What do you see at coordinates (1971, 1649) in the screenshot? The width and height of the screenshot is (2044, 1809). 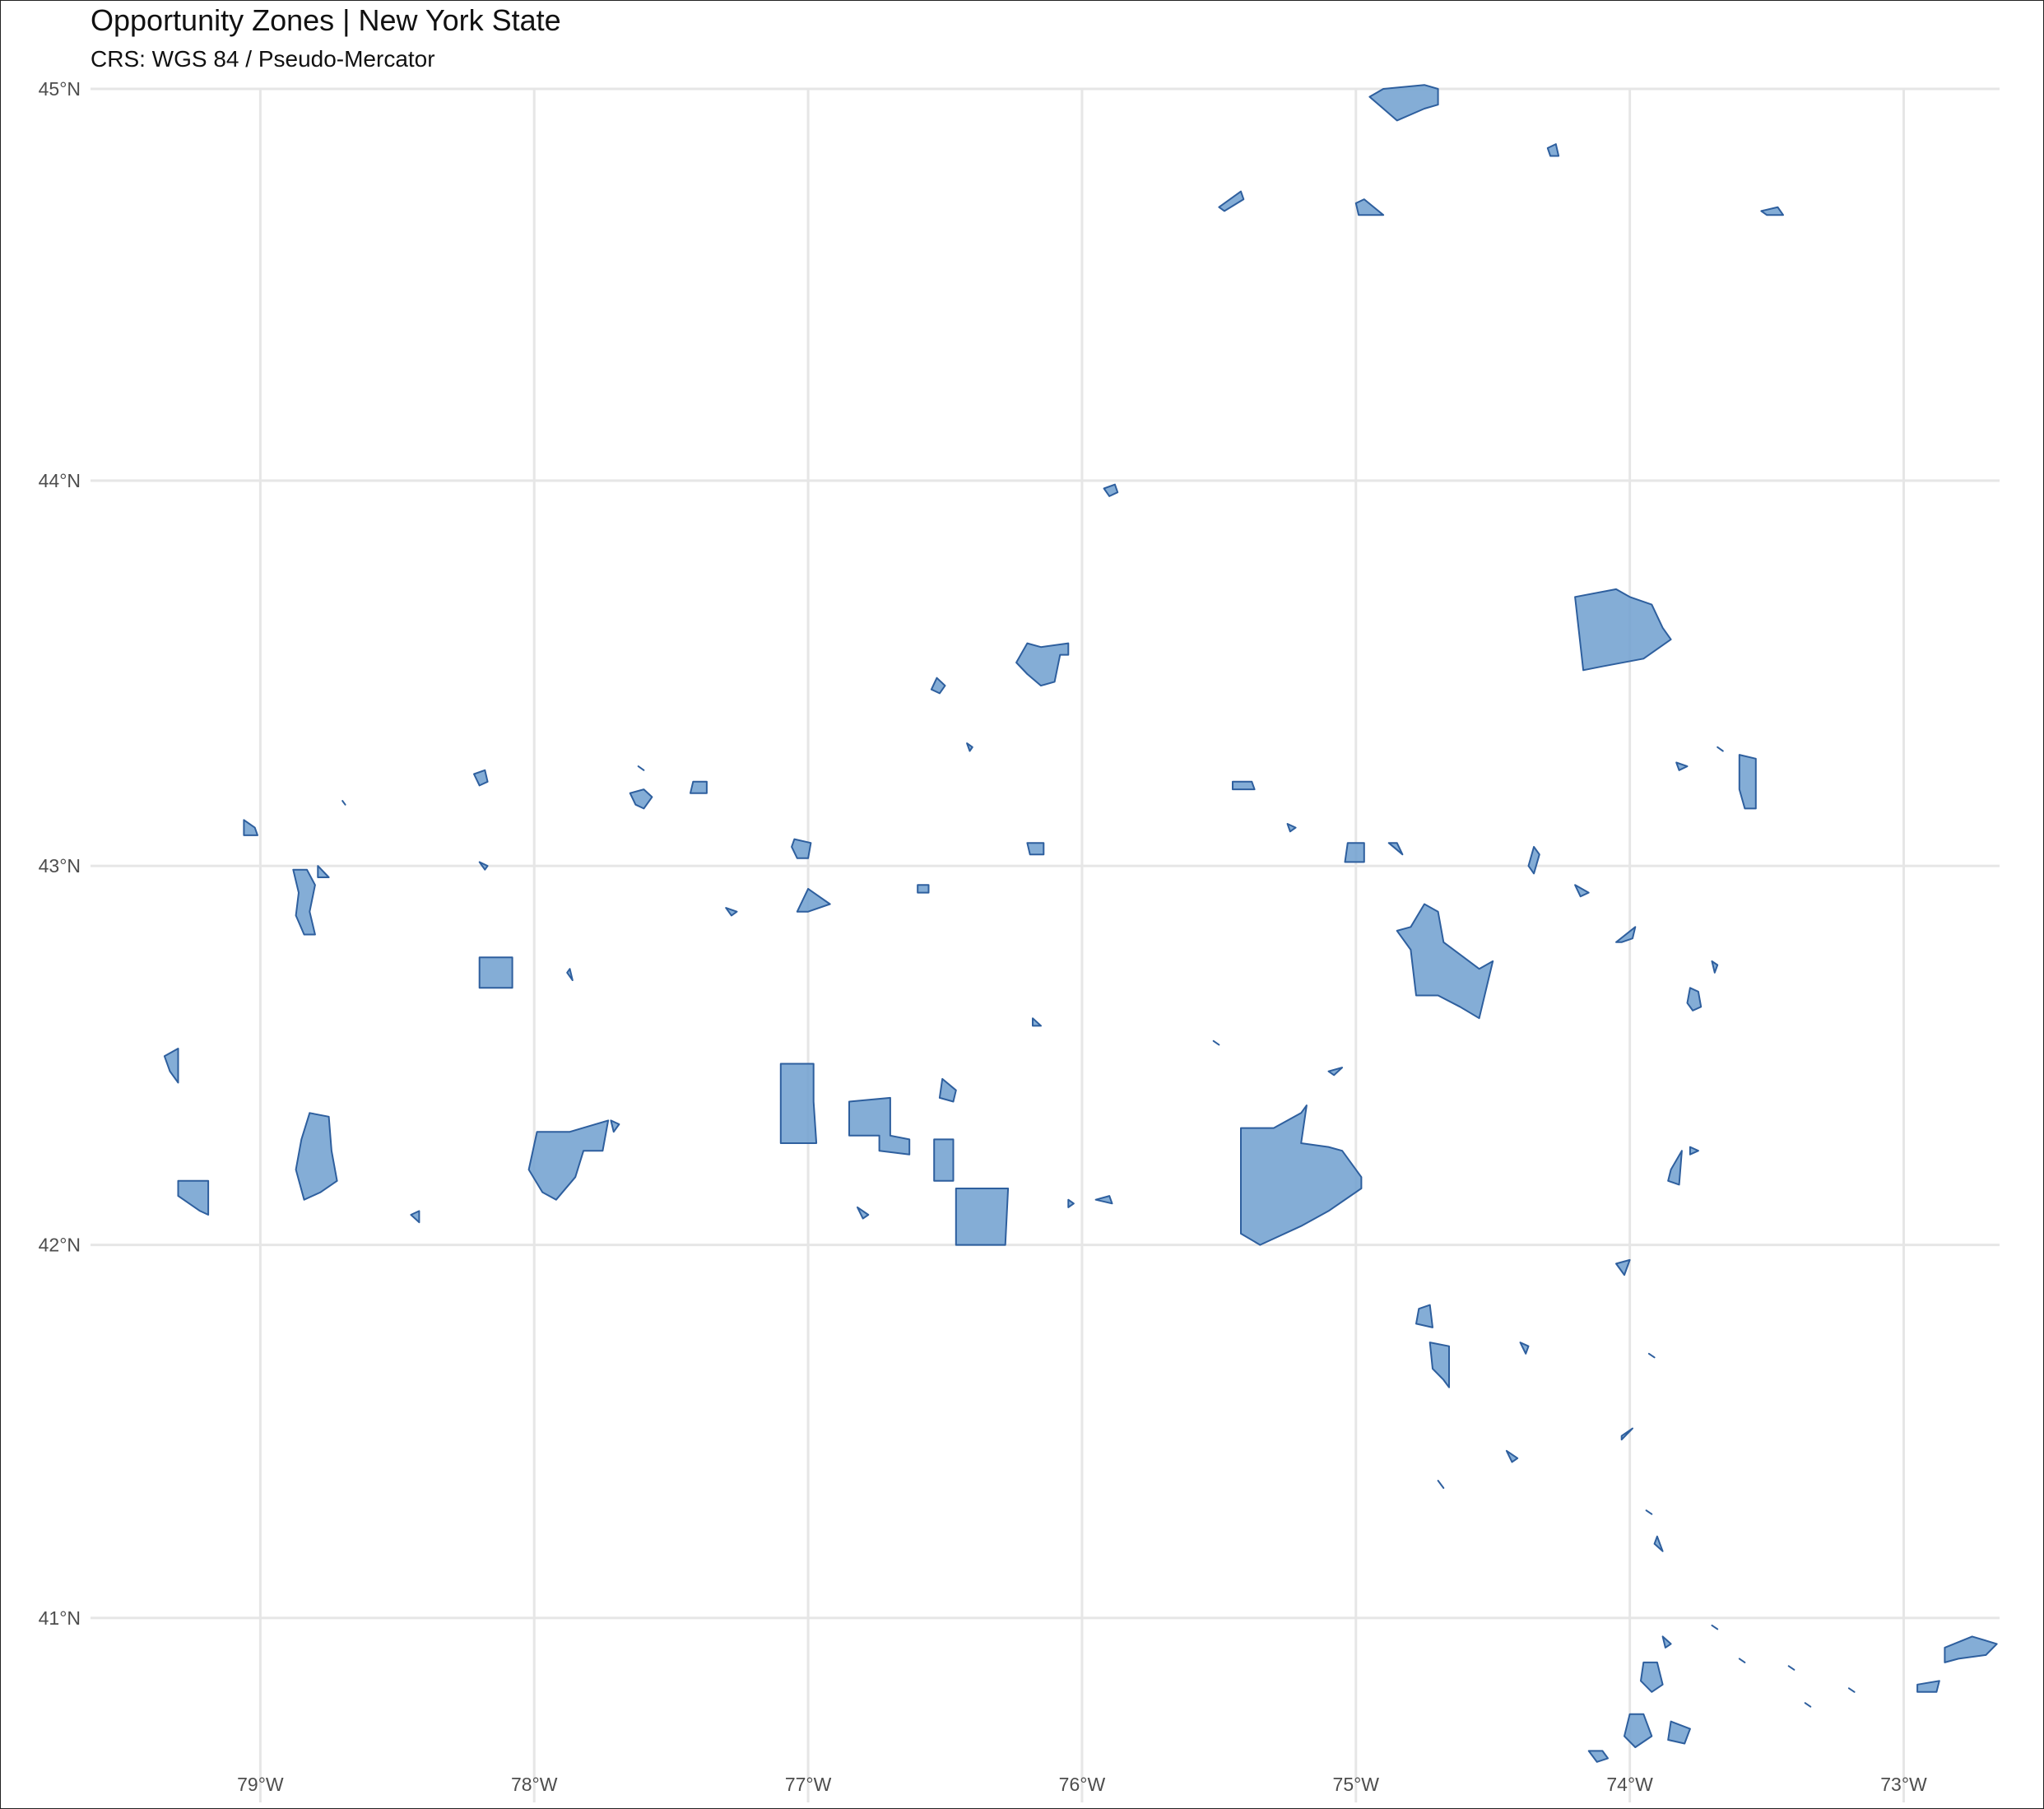 I see `opportunity-zone-eastern-long-island` at bounding box center [1971, 1649].